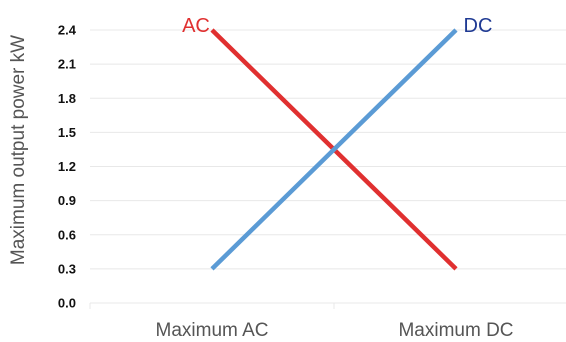  Describe the element at coordinates (67, 268) in the screenshot. I see `y-tick-label: 0.3` at that location.